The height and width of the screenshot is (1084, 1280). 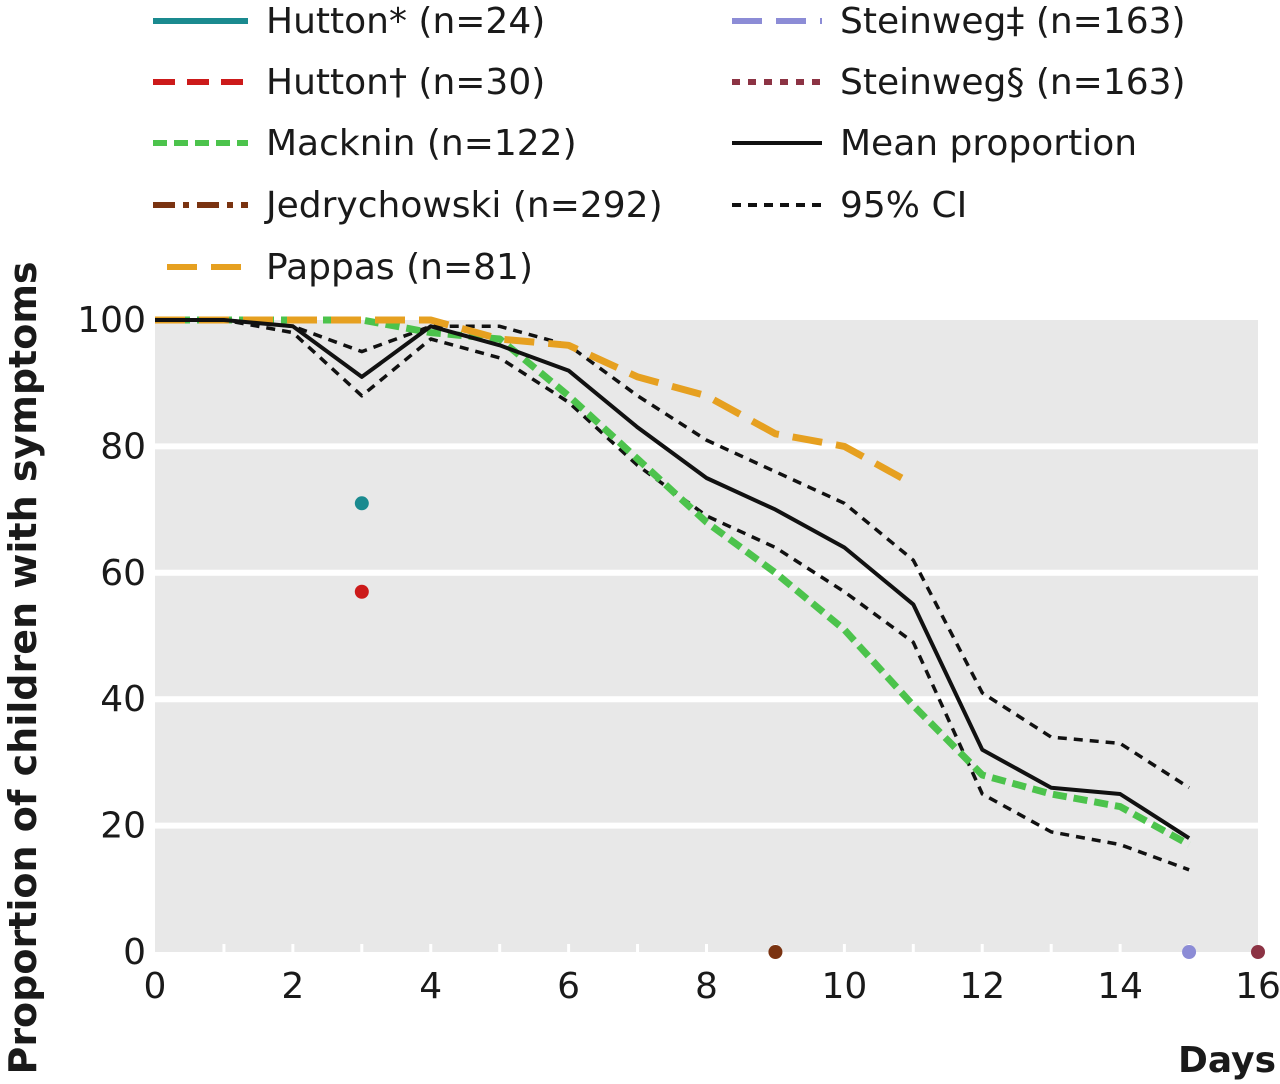 I want to click on y-tick-label-40: 40, so click(x=123, y=699).